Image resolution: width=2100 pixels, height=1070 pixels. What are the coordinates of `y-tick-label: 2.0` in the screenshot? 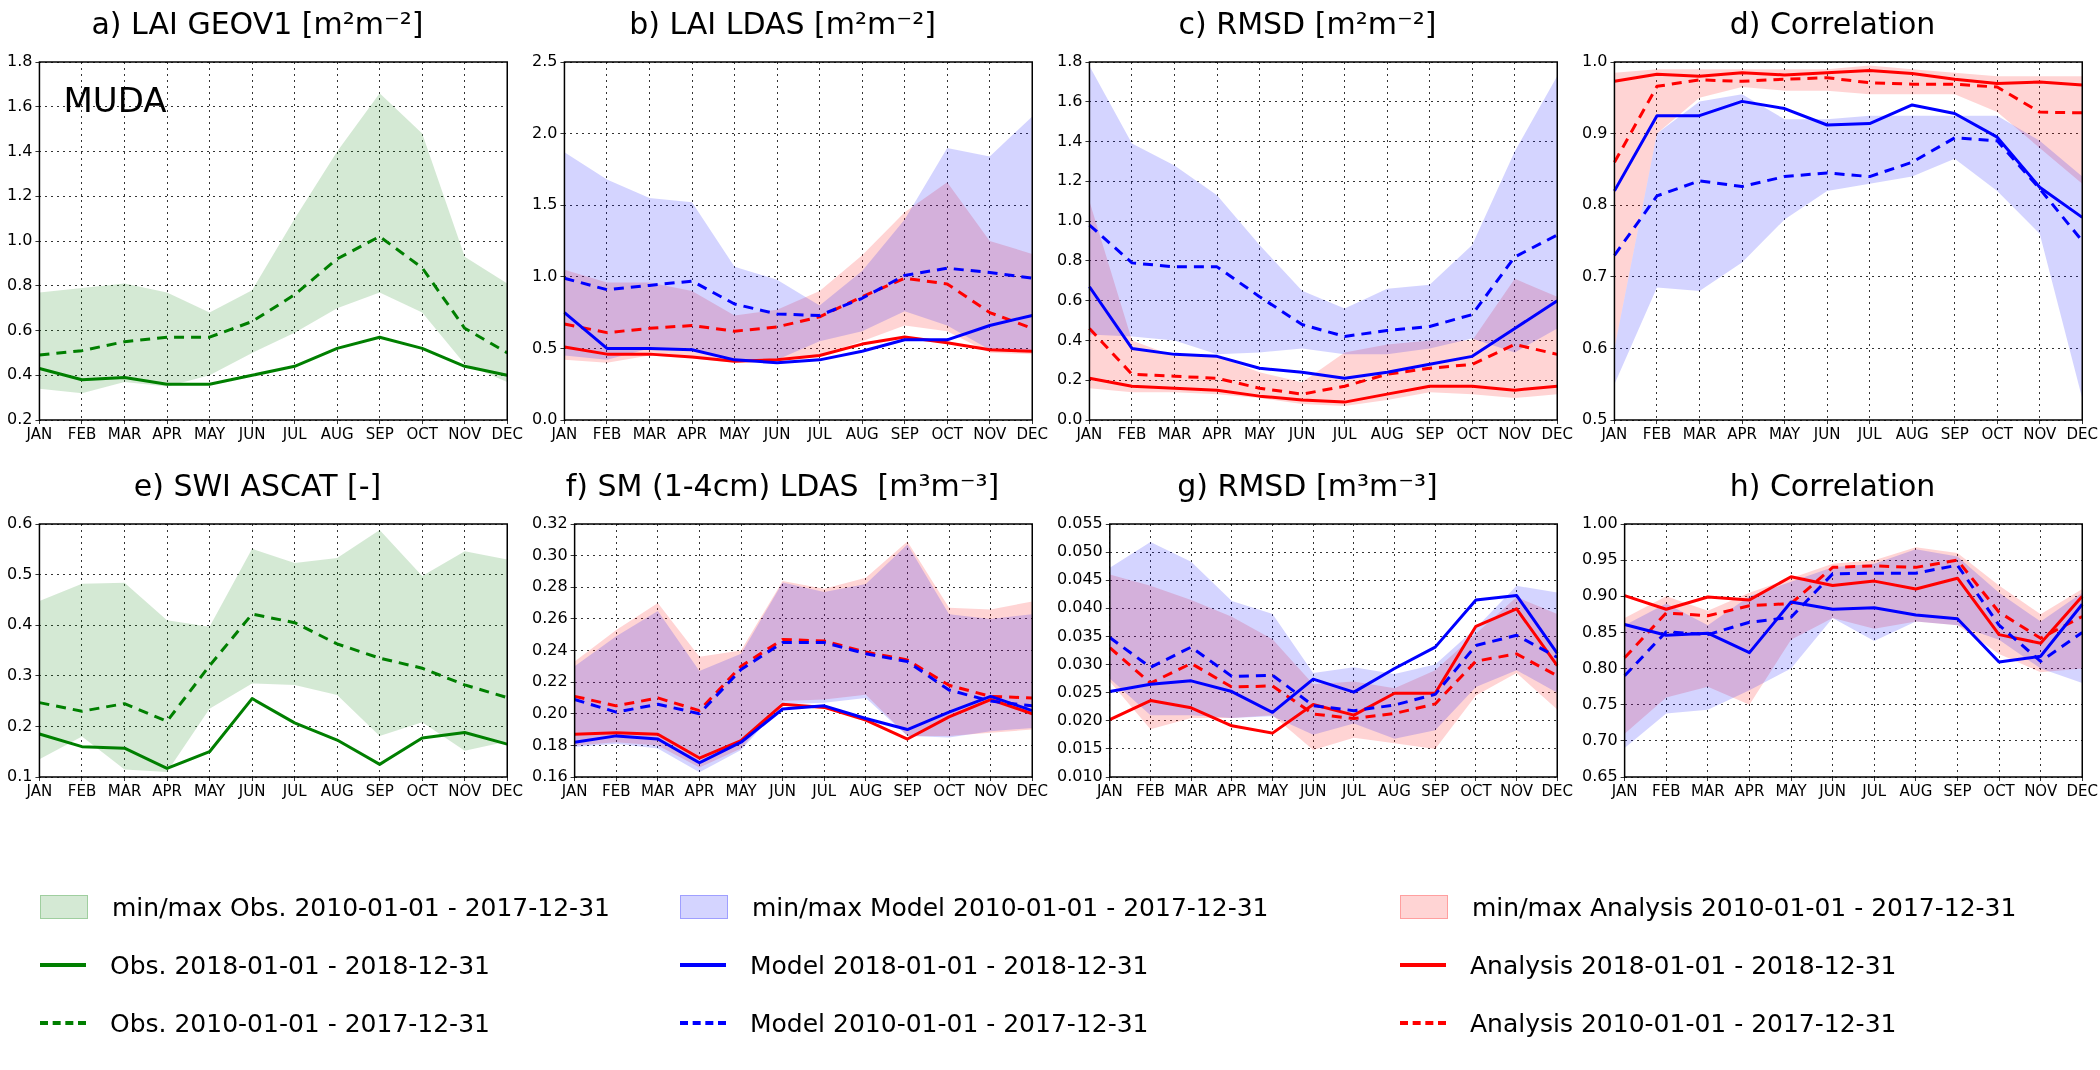 It's located at (544, 132).